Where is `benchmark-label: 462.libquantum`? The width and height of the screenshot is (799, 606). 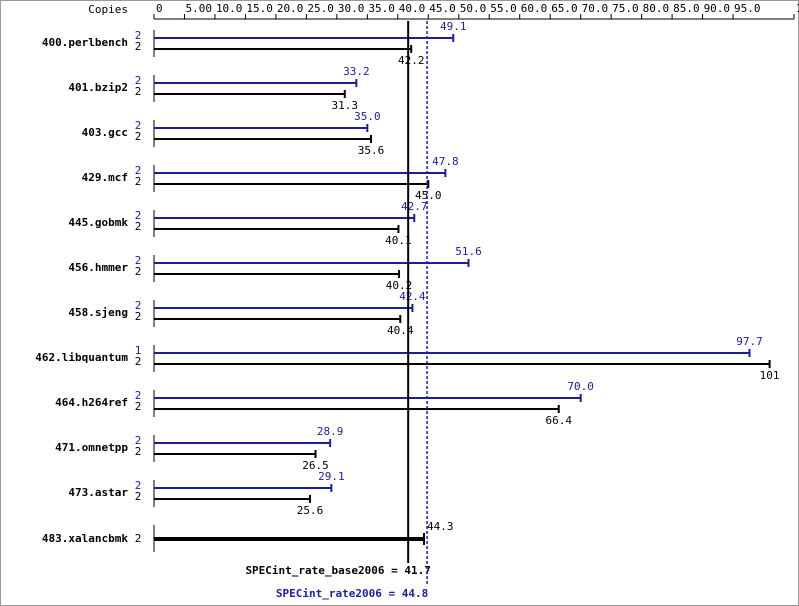 benchmark-label: 462.libquantum is located at coordinates (81, 357).